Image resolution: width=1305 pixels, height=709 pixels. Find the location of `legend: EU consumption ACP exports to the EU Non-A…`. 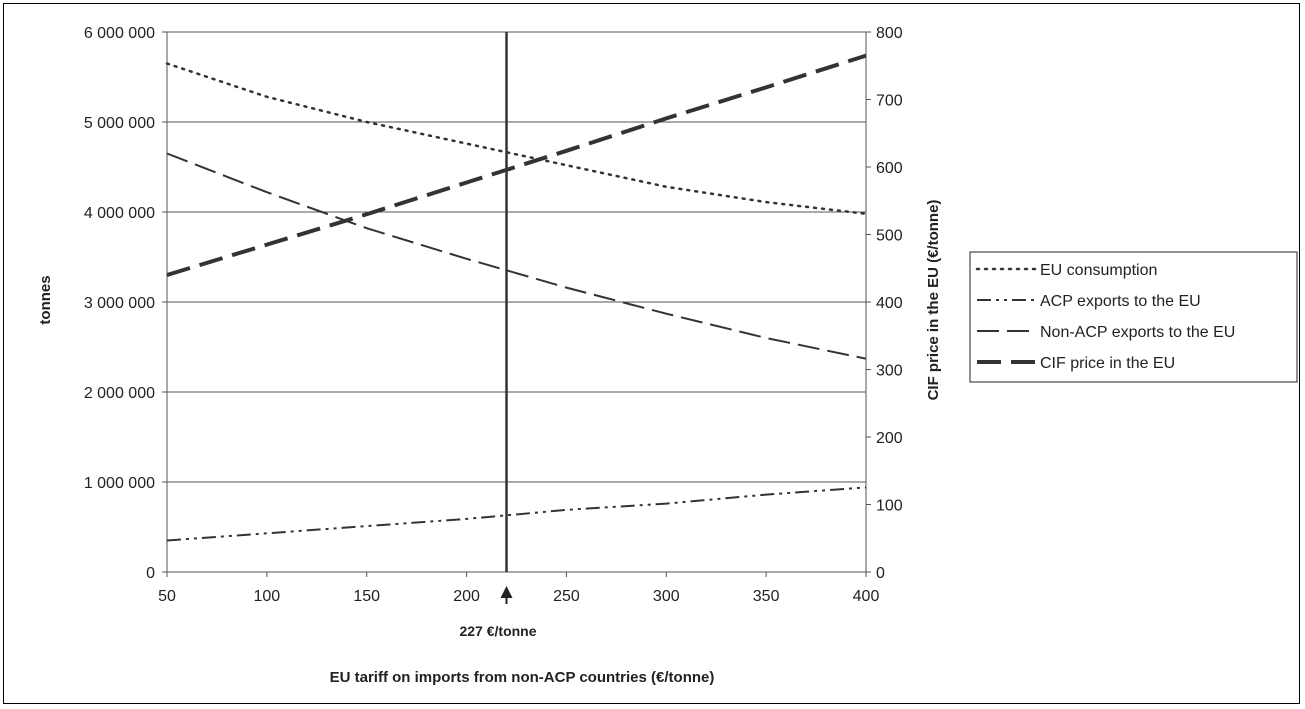

legend: EU consumption ACP exports to the EU Non-A… is located at coordinates (1133, 317).